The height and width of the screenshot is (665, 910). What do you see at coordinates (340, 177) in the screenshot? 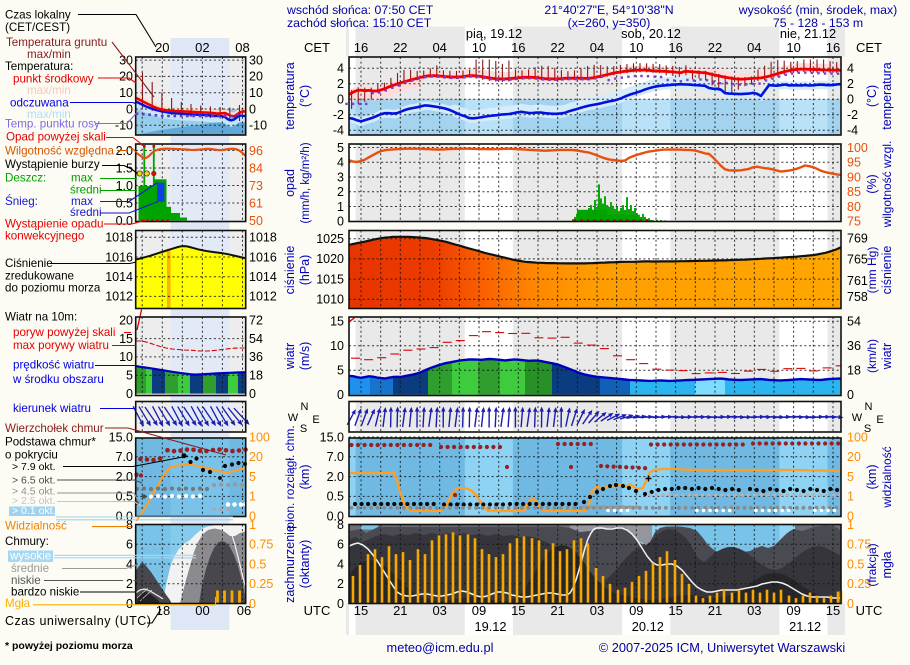
I see `svg-text: 3` at bounding box center [340, 177].